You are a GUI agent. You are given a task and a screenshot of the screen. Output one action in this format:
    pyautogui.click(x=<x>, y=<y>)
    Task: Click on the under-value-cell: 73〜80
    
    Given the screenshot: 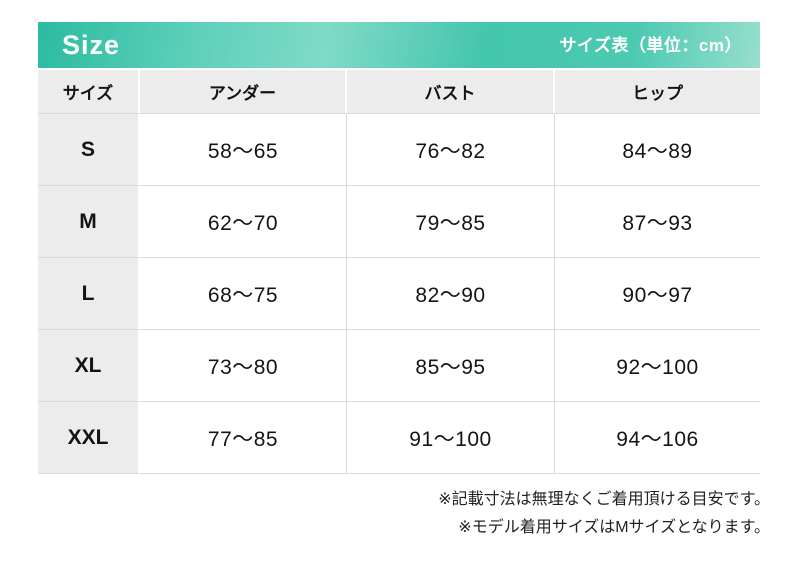 What is the action you would take?
    pyautogui.click(x=243, y=366)
    